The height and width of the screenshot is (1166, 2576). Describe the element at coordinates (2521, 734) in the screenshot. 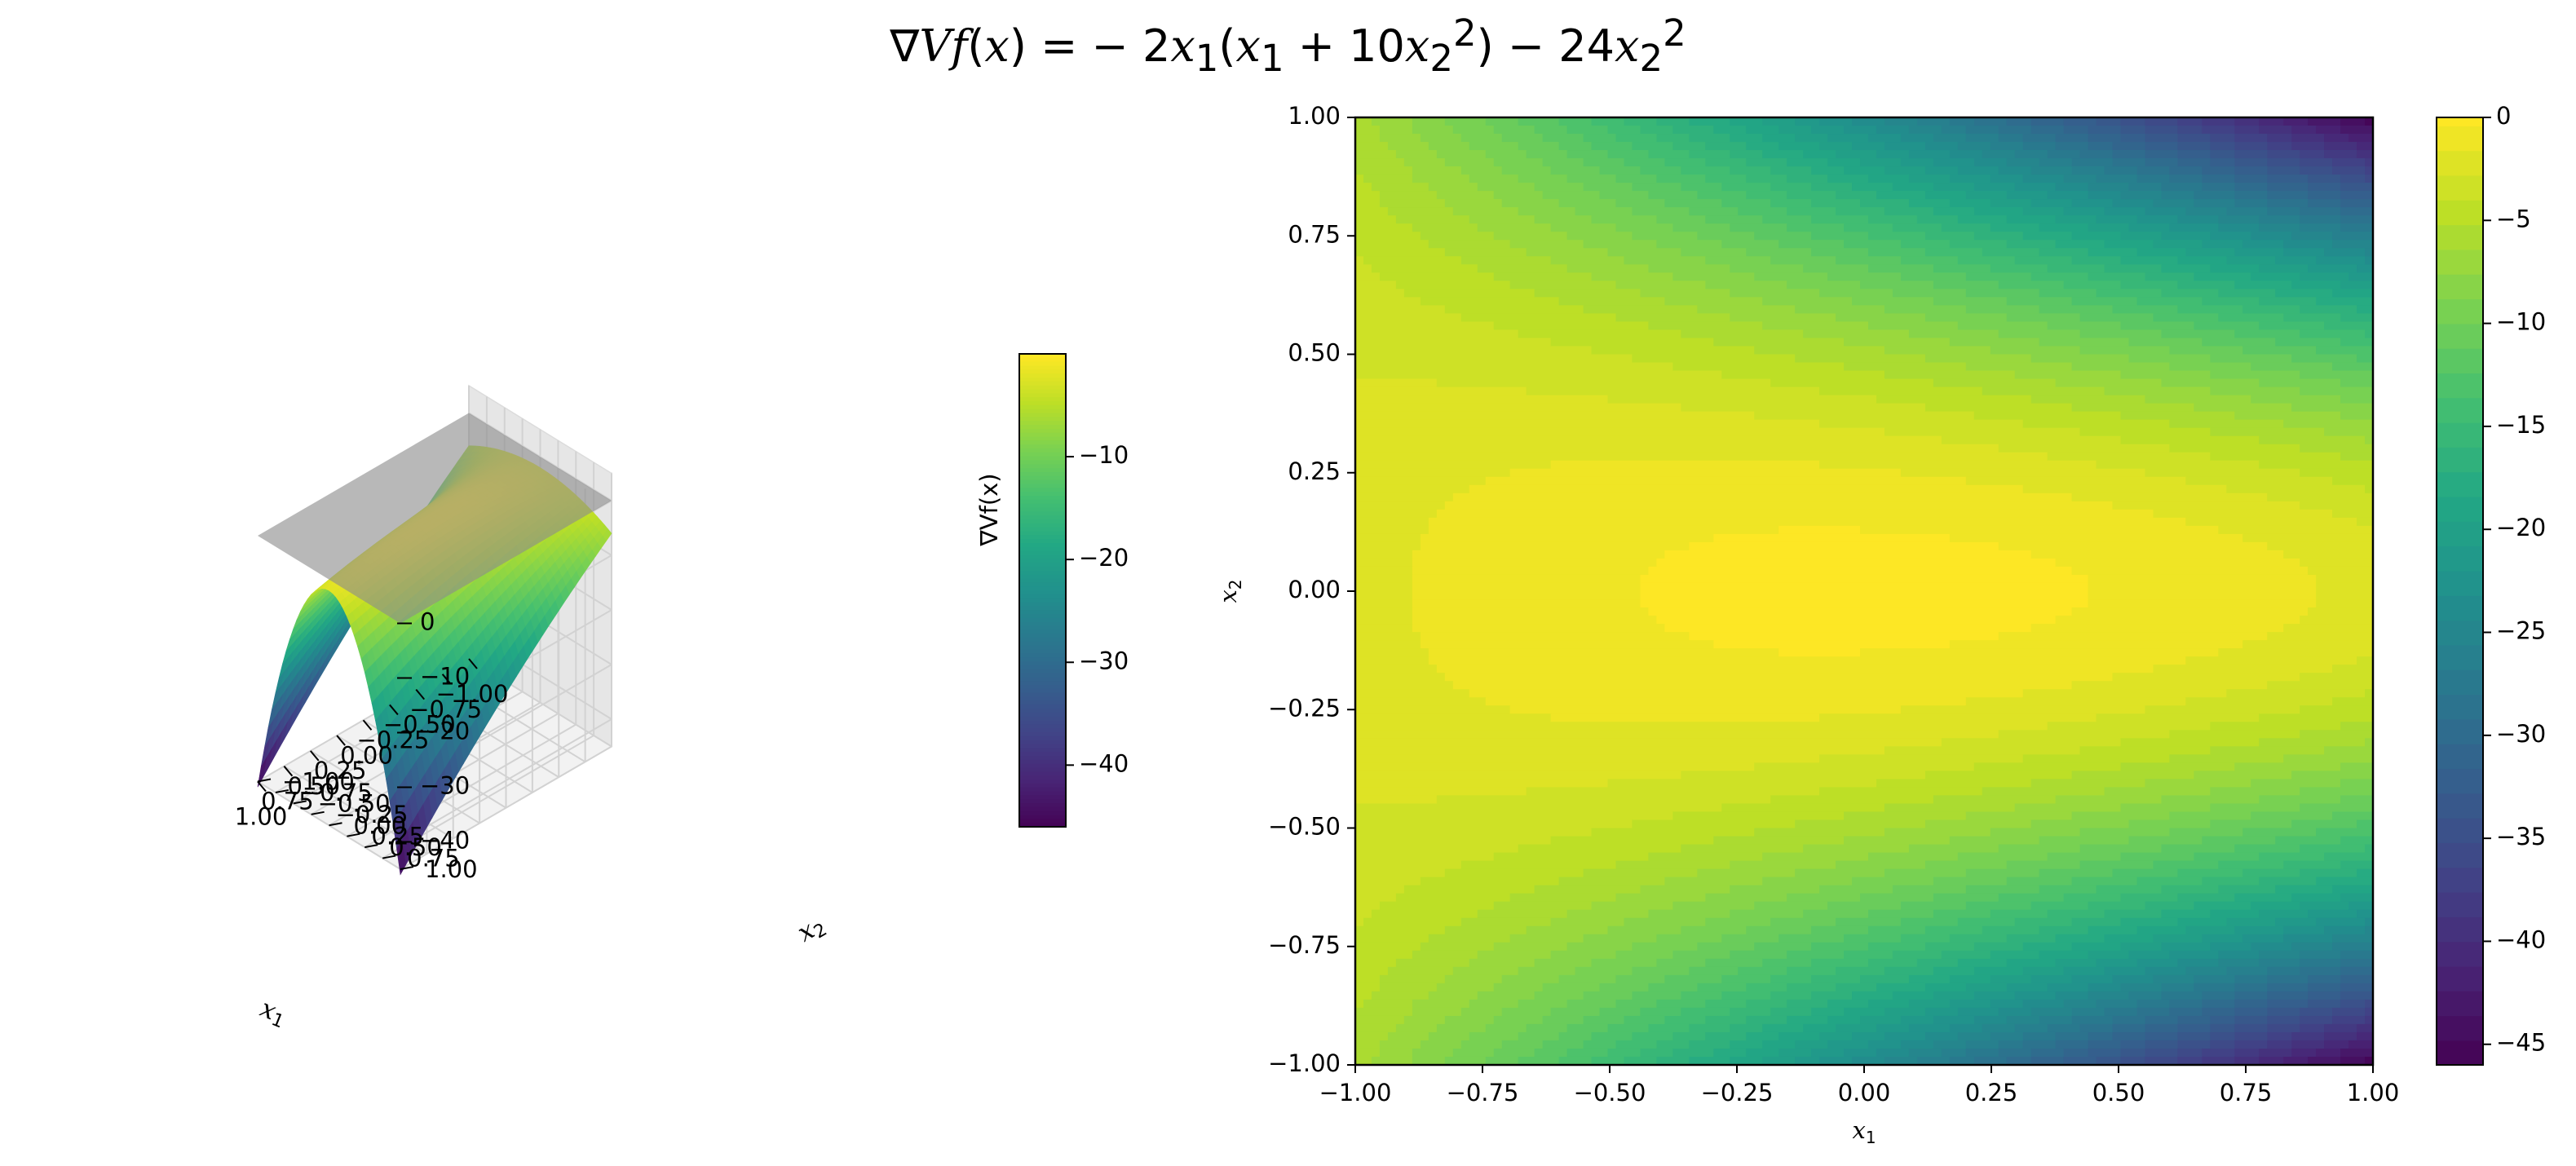

I see `colorbar-tick-label: −30` at that location.